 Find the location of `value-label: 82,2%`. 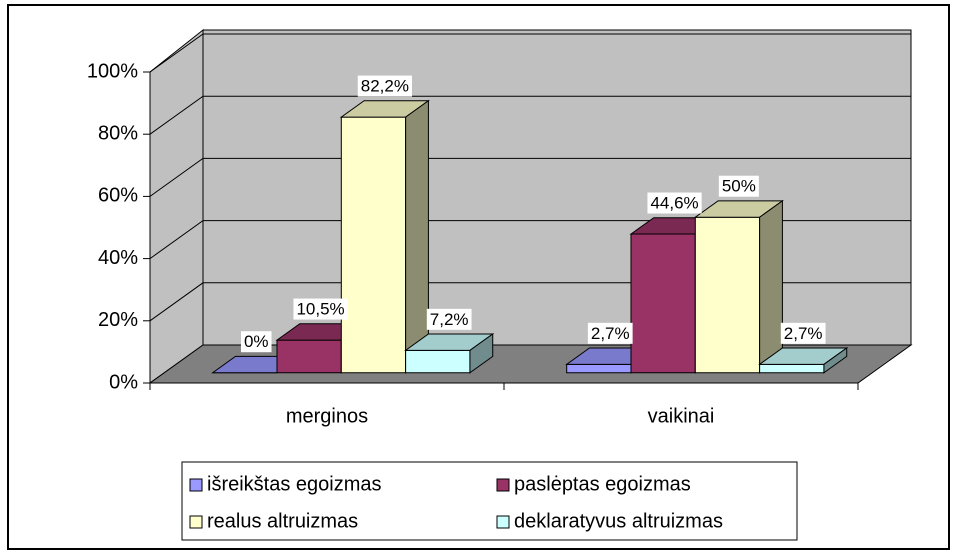

value-label: 82,2% is located at coordinates (385, 86).